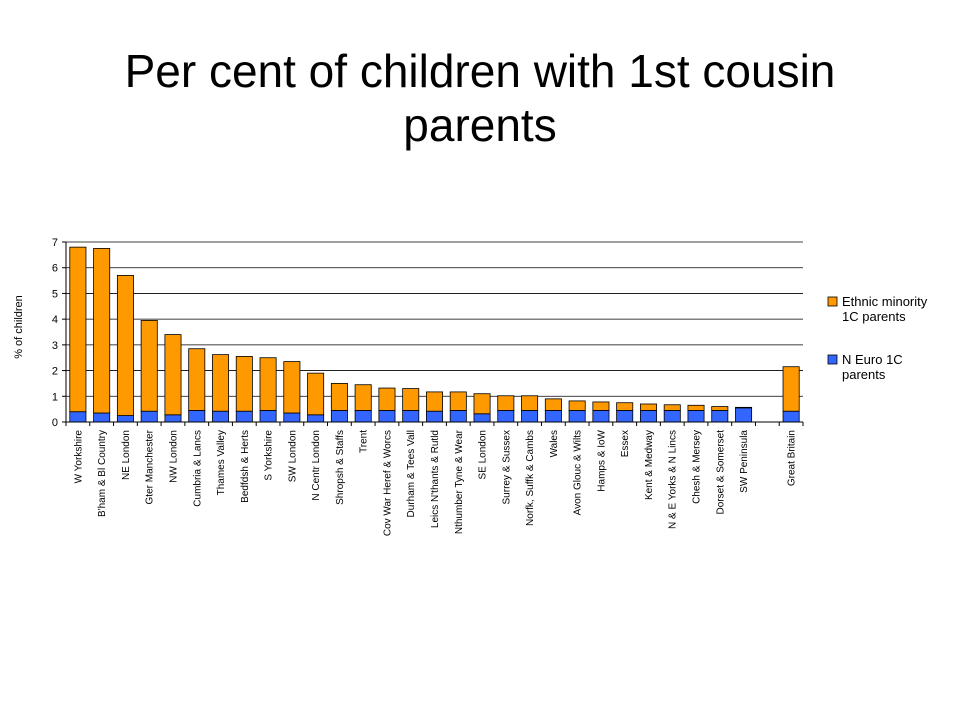  Describe the element at coordinates (173, 456) in the screenshot. I see `x-tick-label: NW London` at that location.